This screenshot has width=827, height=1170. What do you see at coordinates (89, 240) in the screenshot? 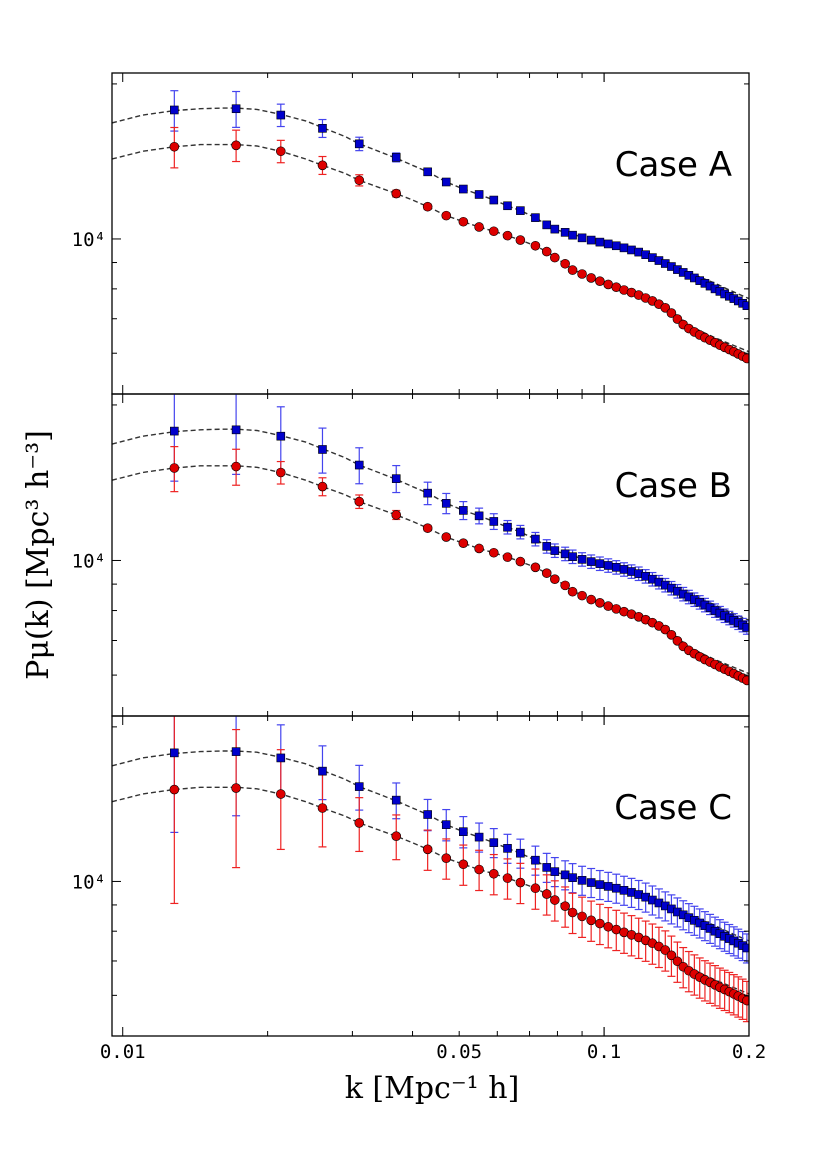
I see `y-tick-label: 10⁴` at bounding box center [89, 240].